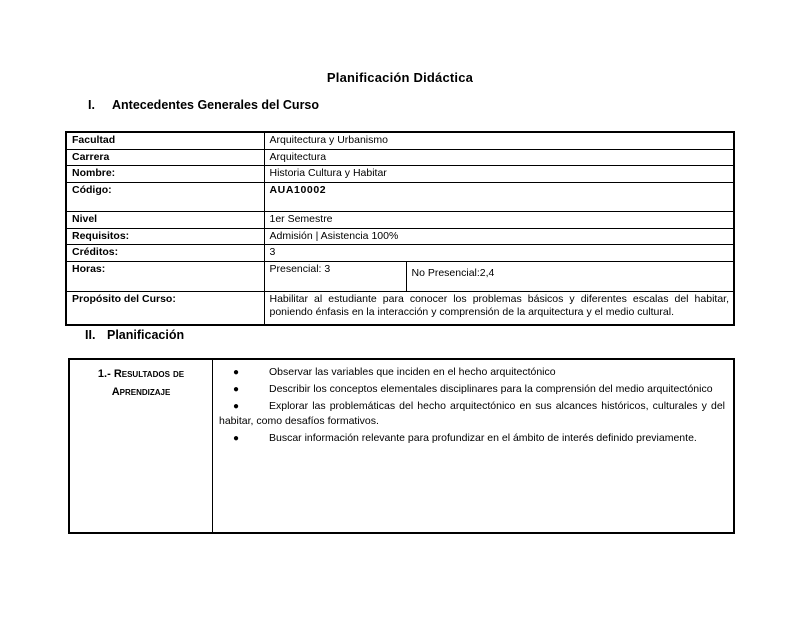 This screenshot has height=618, width=800. What do you see at coordinates (165, 174) in the screenshot?
I see `row-label: Nombre:` at bounding box center [165, 174].